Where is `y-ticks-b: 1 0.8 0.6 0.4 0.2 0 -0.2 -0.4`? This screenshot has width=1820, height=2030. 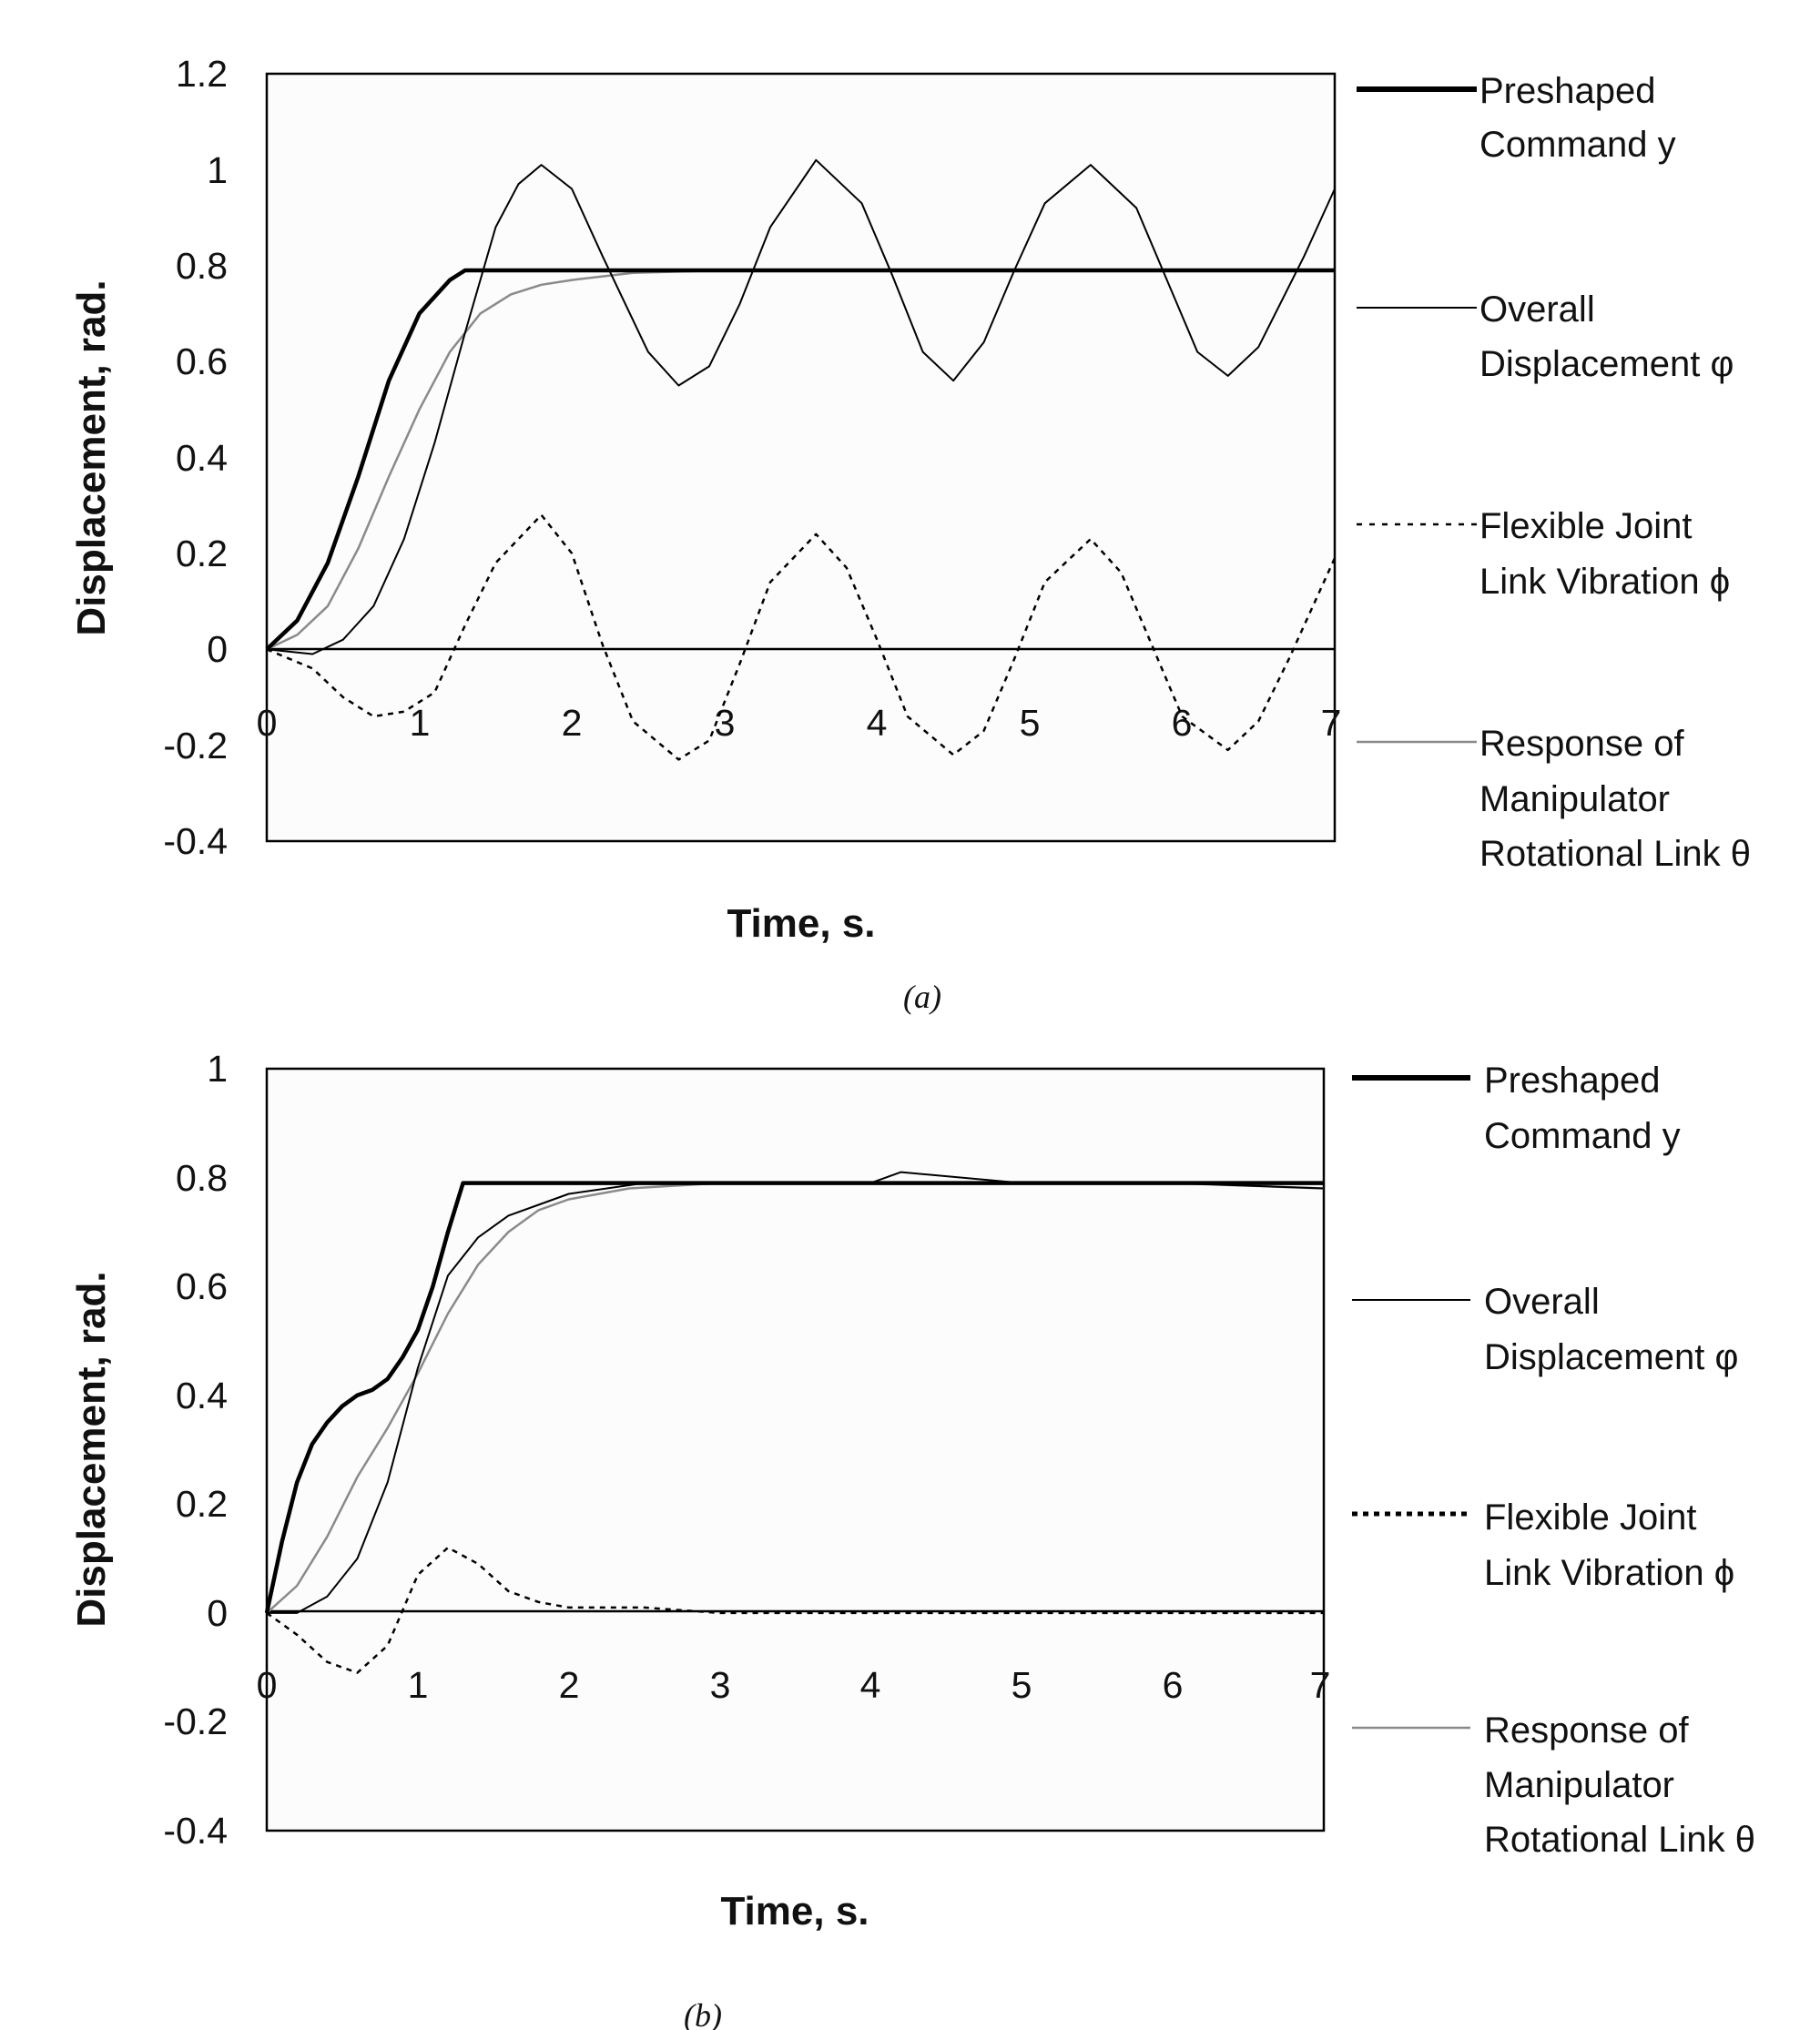
y-ticks-b: 1 0.8 0.6 0.4 0.2 0 -0.2 -0.4 is located at coordinates (196, 1450).